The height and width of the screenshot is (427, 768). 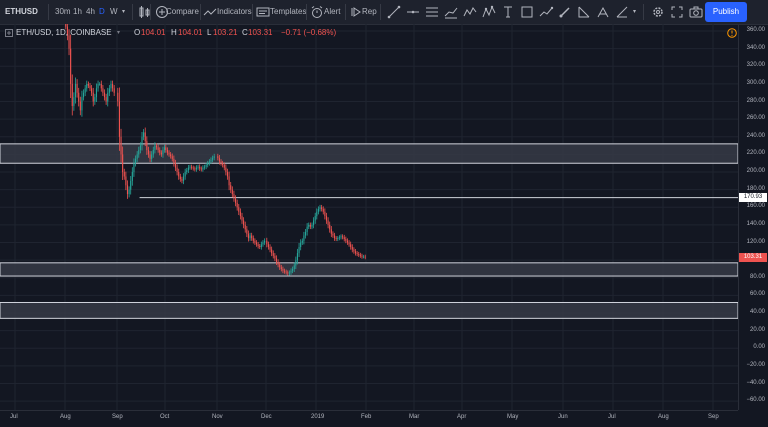 I want to click on interval-dropdown-icon: ▾, so click(x=124, y=12).